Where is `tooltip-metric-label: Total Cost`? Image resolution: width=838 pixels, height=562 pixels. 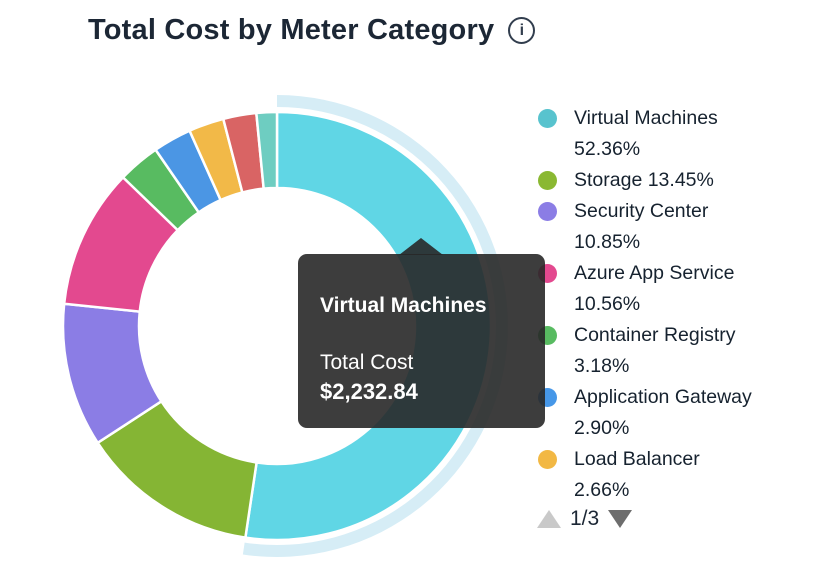
tooltip-metric-label: Total Cost is located at coordinates (367, 362).